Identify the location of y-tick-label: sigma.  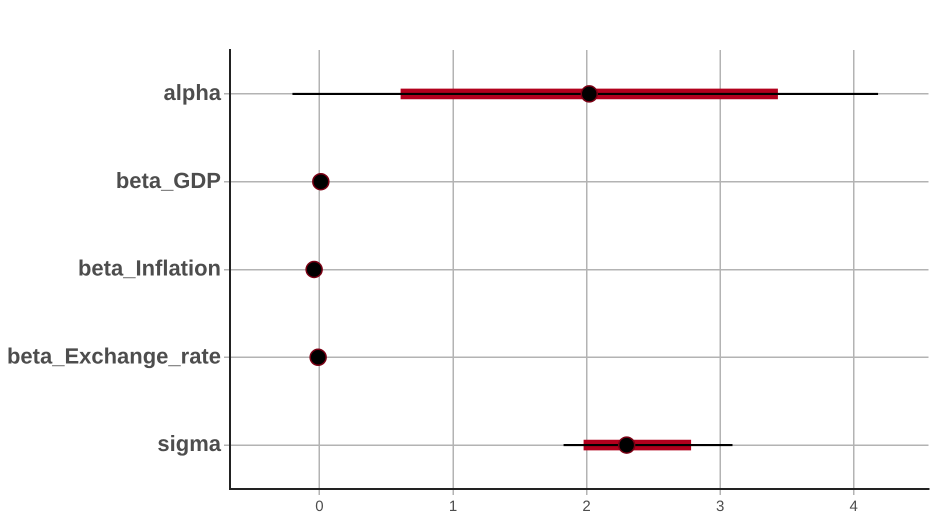
(189, 443).